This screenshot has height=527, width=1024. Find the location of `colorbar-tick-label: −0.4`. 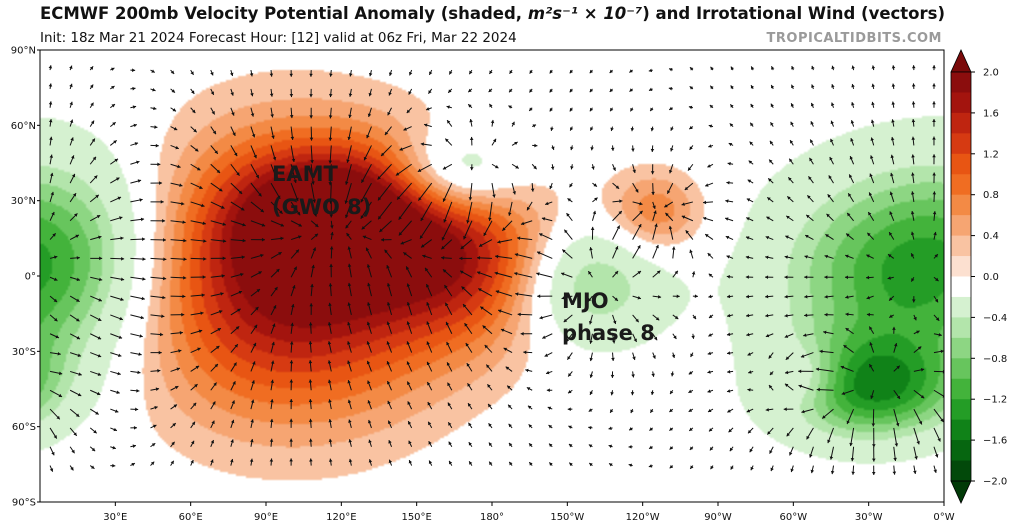

colorbar-tick-label: −0.4 is located at coordinates (995, 318).